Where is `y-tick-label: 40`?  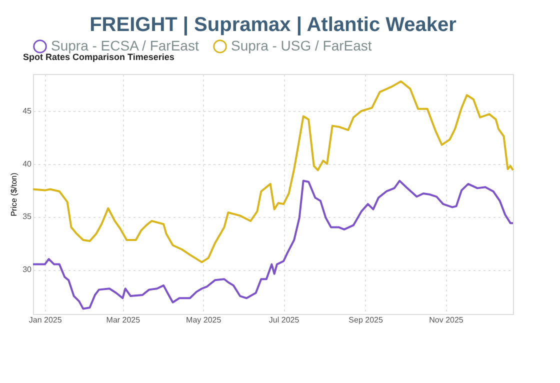 y-tick-label: 40 is located at coordinates (27, 163).